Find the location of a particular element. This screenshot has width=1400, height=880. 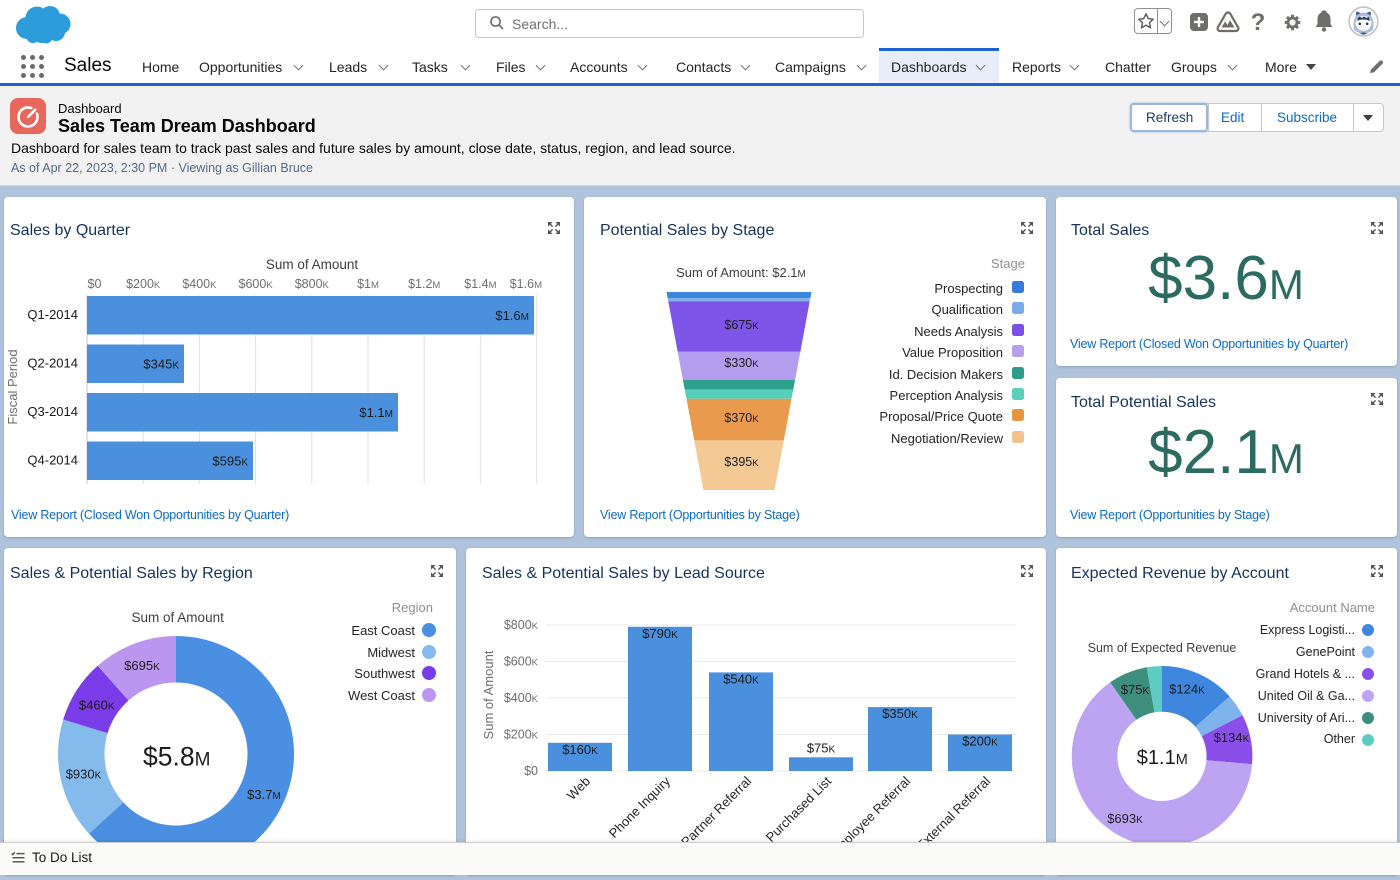

svg-text: $345K is located at coordinates (161, 364).